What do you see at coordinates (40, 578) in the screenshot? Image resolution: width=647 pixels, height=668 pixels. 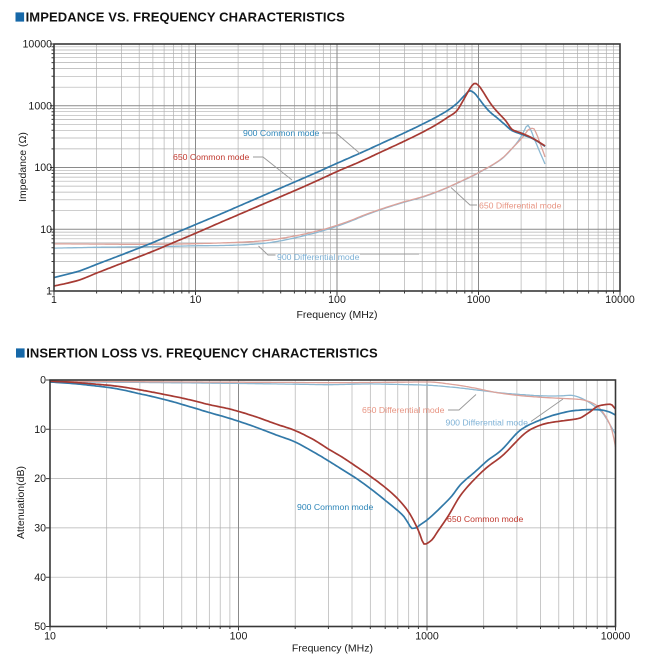 I see `svg-text: 40` at bounding box center [40, 578].